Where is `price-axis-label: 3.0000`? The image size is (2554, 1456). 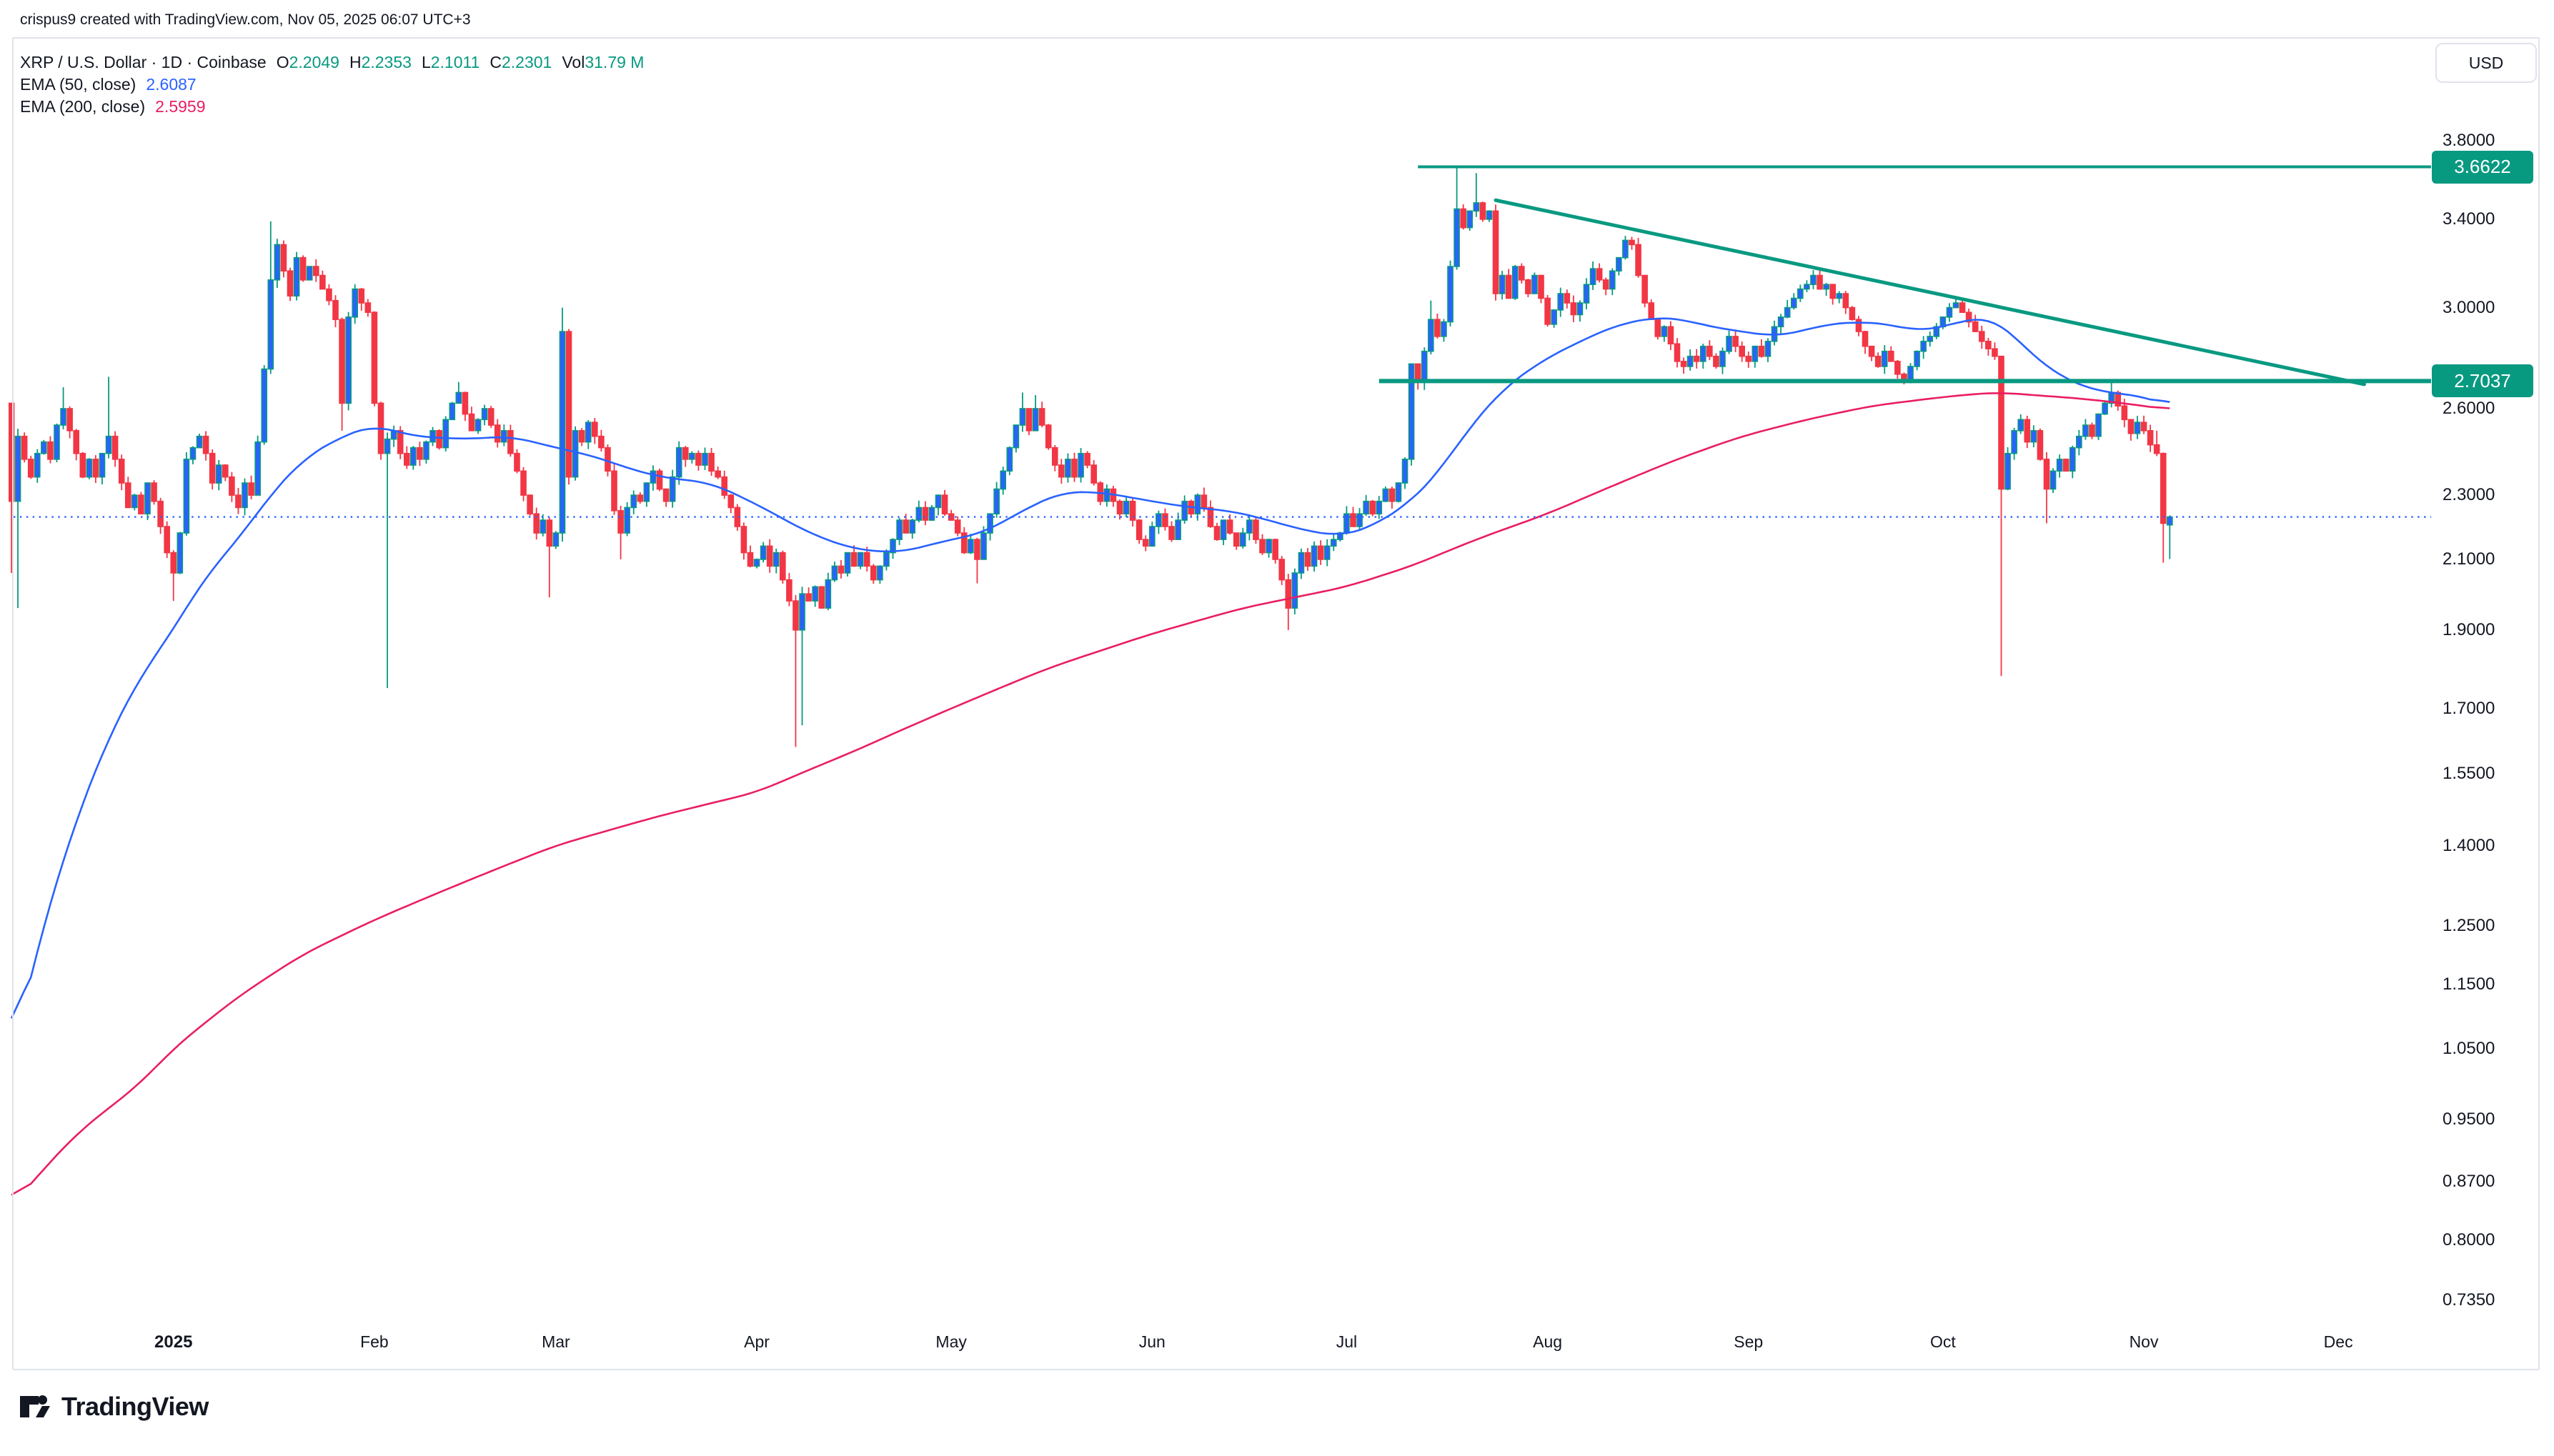
price-axis-label: 3.0000 is located at coordinates (2469, 307).